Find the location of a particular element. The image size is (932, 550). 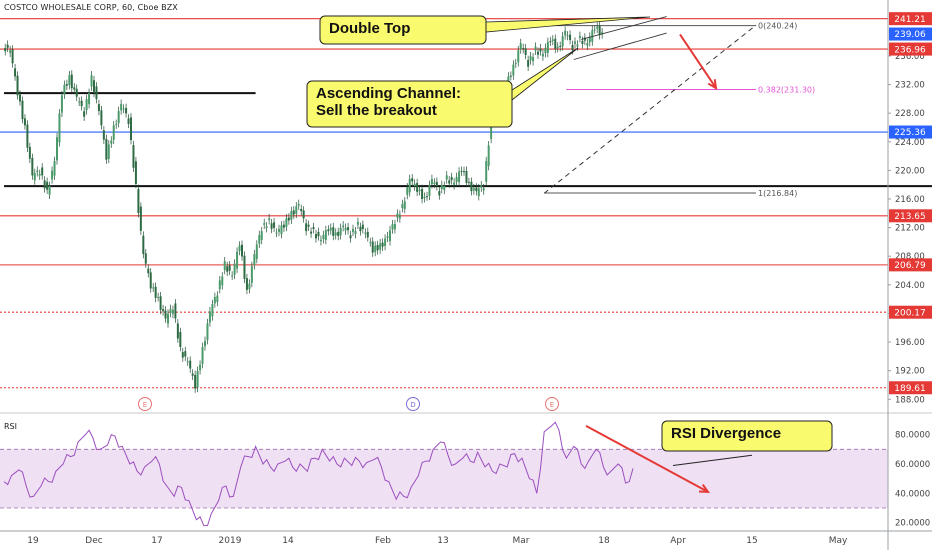

event-marker-label: E is located at coordinates (552, 405).